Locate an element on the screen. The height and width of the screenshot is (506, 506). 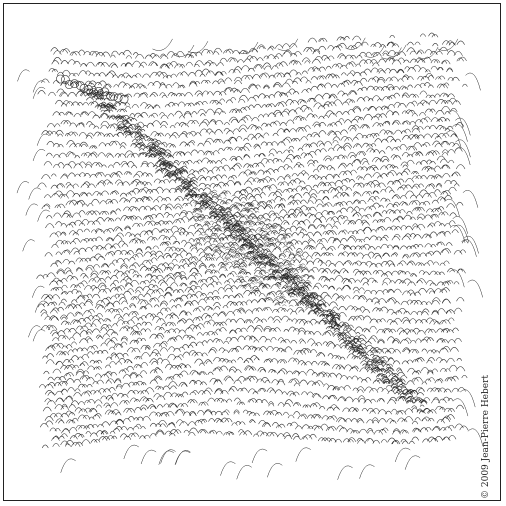
copyright-notice: © 2009 Jean-Pierre Hebert is located at coordinates (486, 437).